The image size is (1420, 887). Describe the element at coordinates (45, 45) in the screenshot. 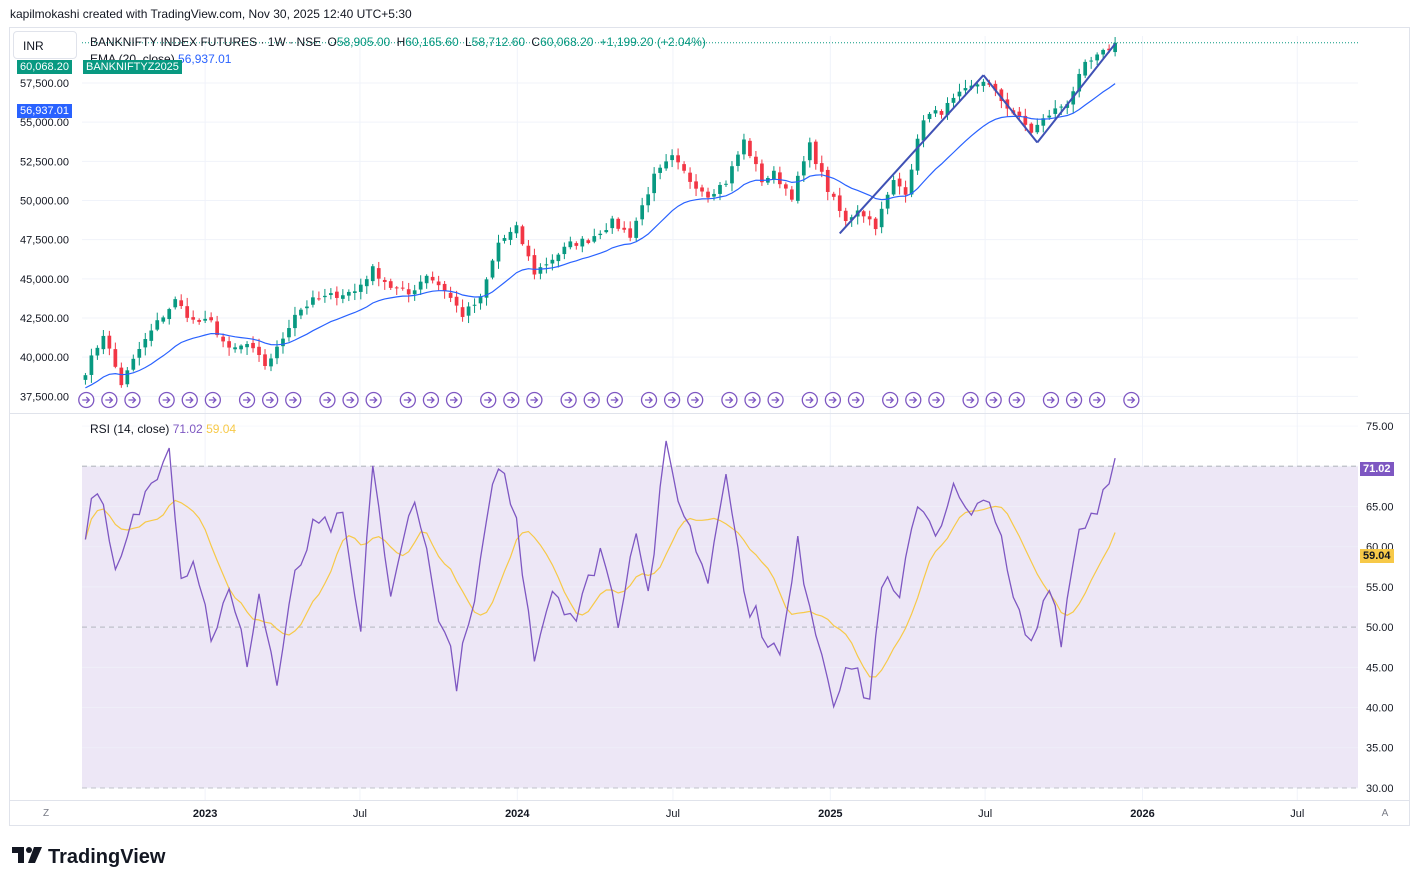

I see `currency-button: INR` at that location.